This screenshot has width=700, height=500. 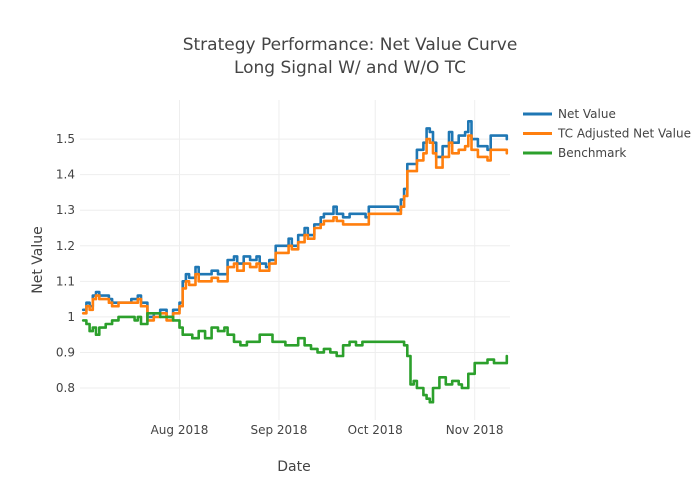 What do you see at coordinates (38, 259) in the screenshot?
I see `y-axis-title: Net Value` at bounding box center [38, 259].